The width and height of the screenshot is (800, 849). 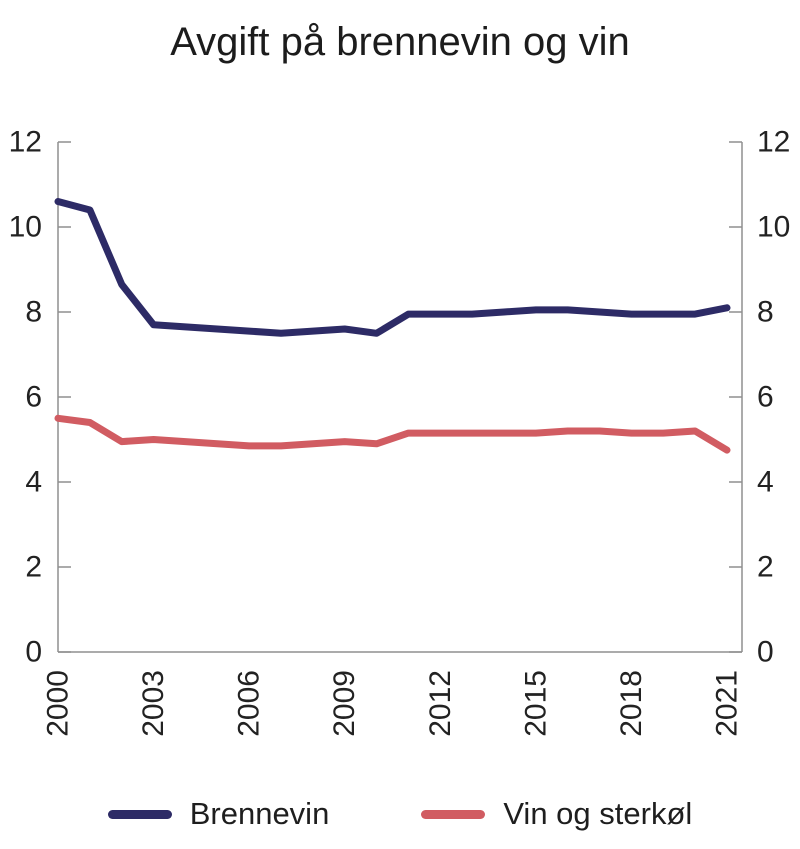 I want to click on legend-item-vin-og-sterkol: Vin og sterkøl, so click(x=556, y=814).